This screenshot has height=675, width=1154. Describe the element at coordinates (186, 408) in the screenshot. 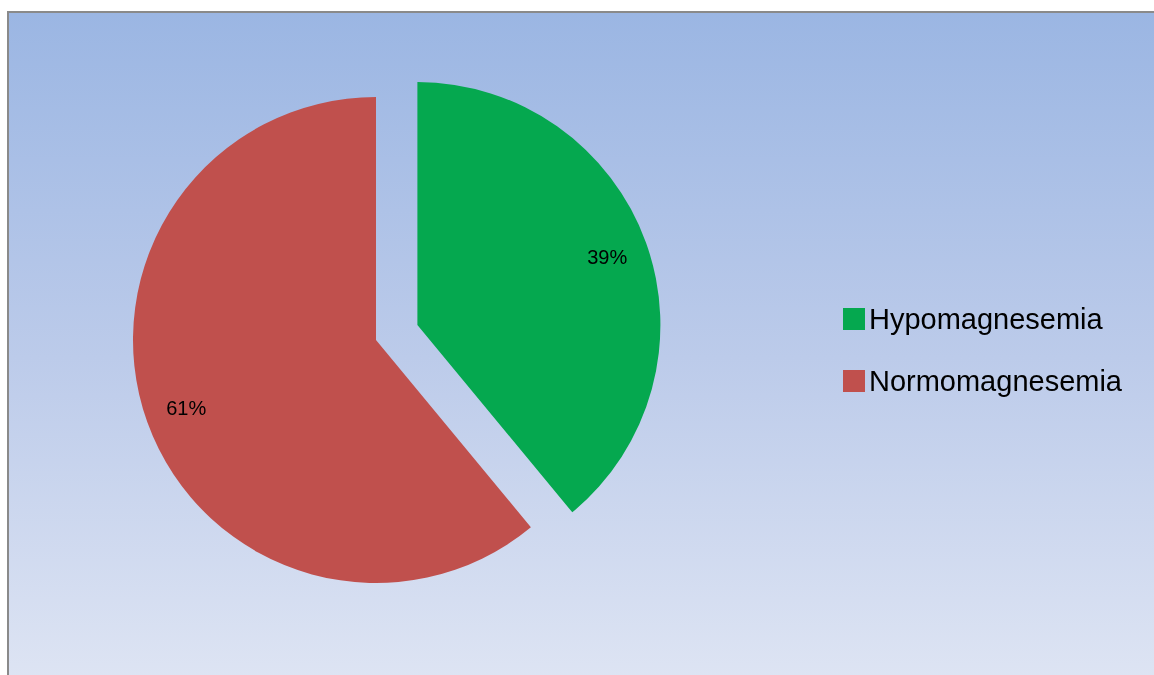

I see `data-label: 61%` at that location.